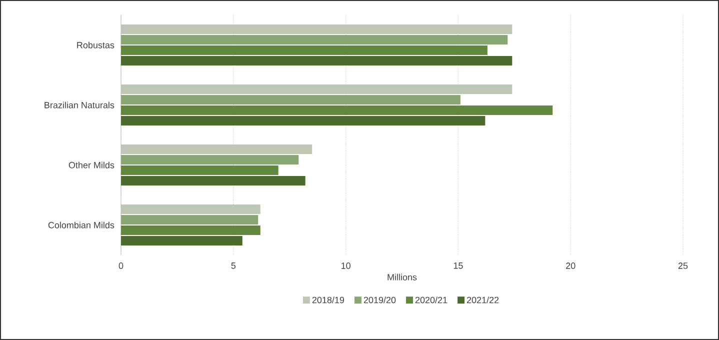 This screenshot has width=719, height=340. Describe the element at coordinates (81, 225) in the screenshot. I see `y-tick-label: Colombian Milds` at that location.